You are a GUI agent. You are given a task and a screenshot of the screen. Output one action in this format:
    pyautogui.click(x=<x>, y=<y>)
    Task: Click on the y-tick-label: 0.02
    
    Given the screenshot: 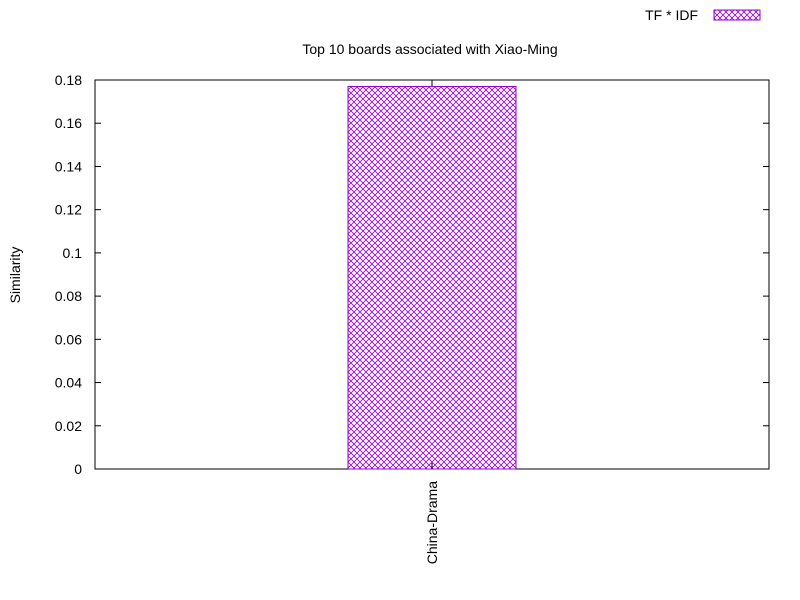 What is the action you would take?
    pyautogui.click(x=68, y=426)
    